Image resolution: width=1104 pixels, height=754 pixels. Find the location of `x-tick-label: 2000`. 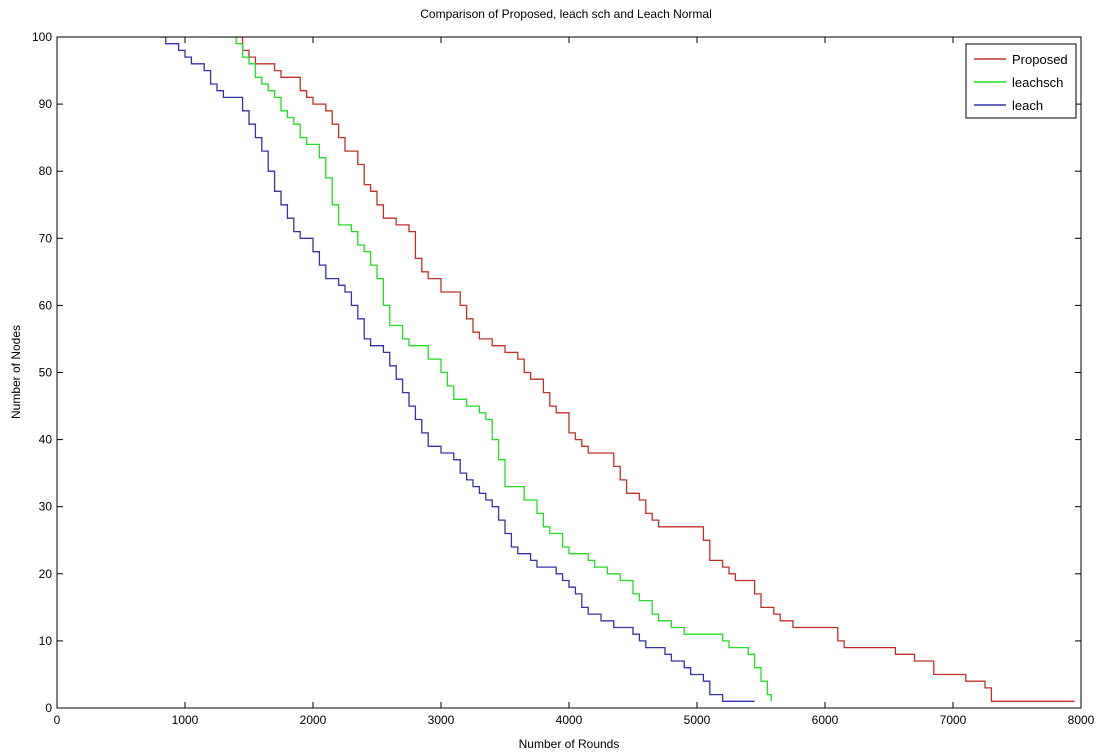

x-tick-label: 2000 is located at coordinates (313, 720).